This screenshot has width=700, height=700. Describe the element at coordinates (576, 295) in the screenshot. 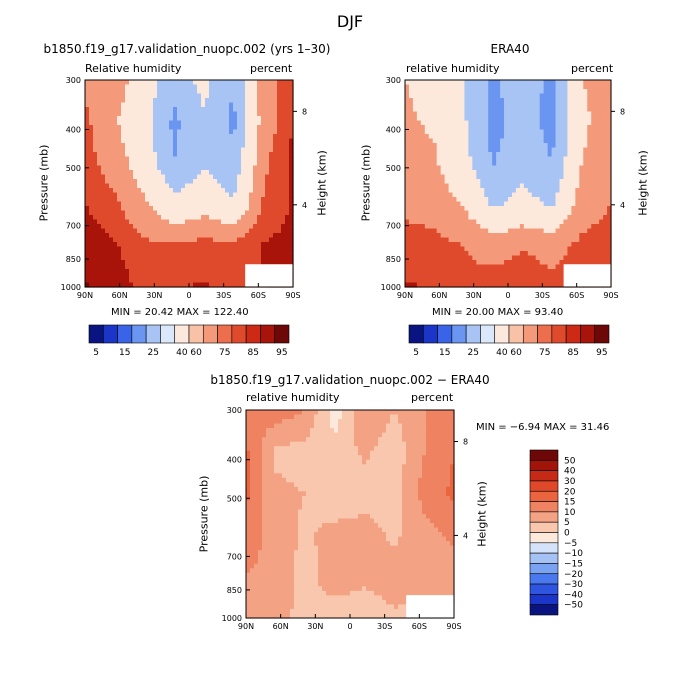

I see `lat-tick-label-obs: 60S` at that location.